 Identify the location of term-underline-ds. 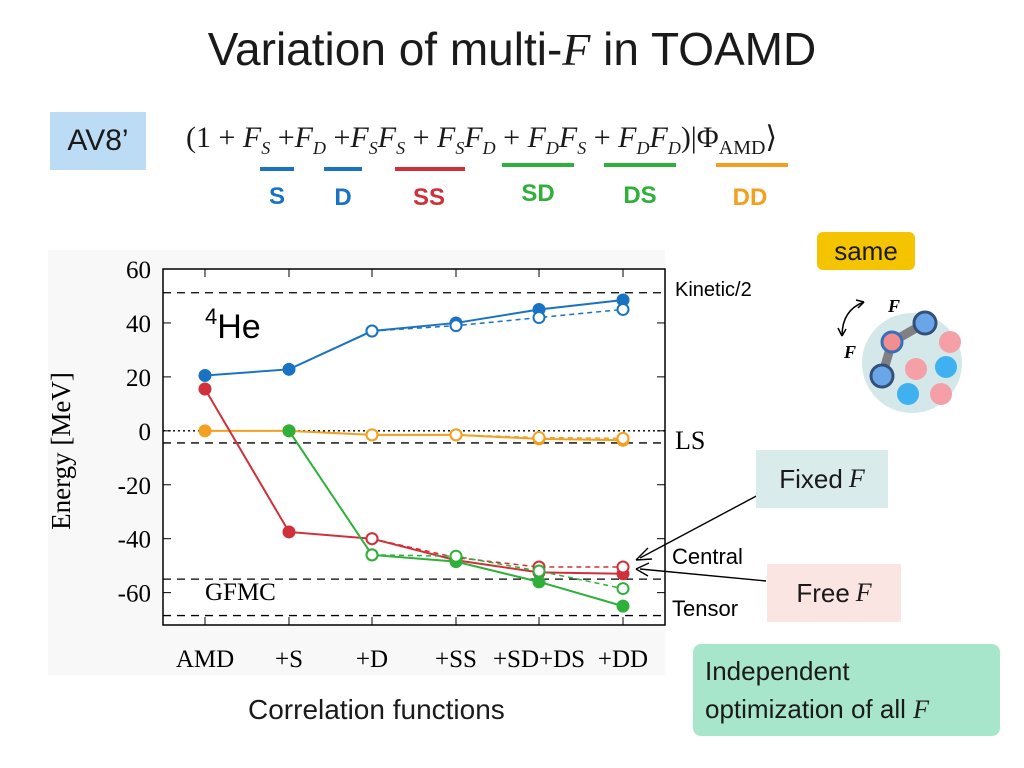
(640, 165).